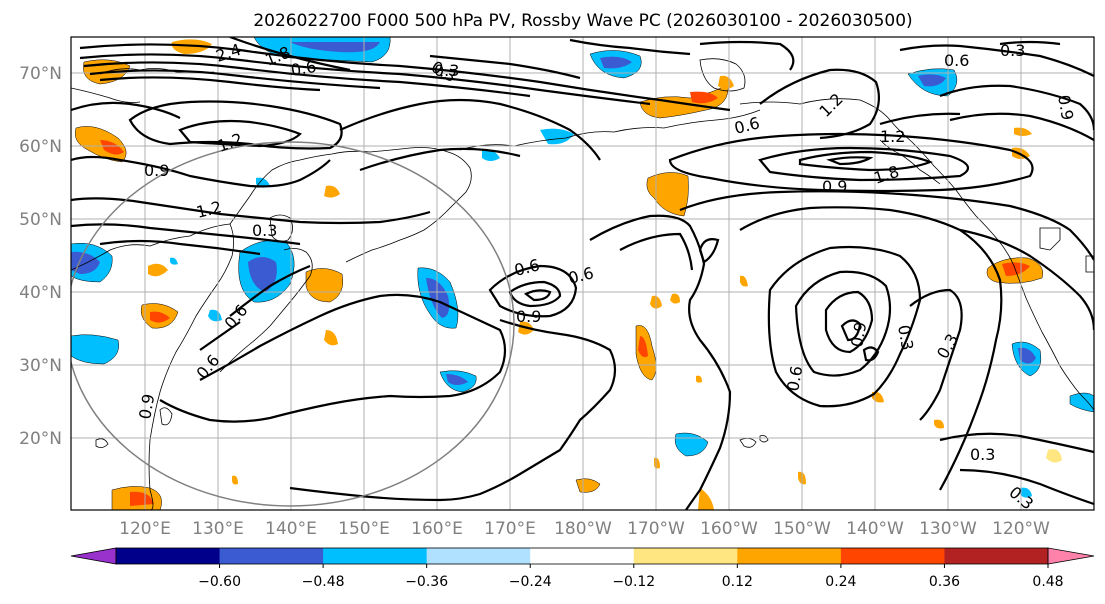  I want to click on colorbar-tick-label: 0.12, so click(737, 582).